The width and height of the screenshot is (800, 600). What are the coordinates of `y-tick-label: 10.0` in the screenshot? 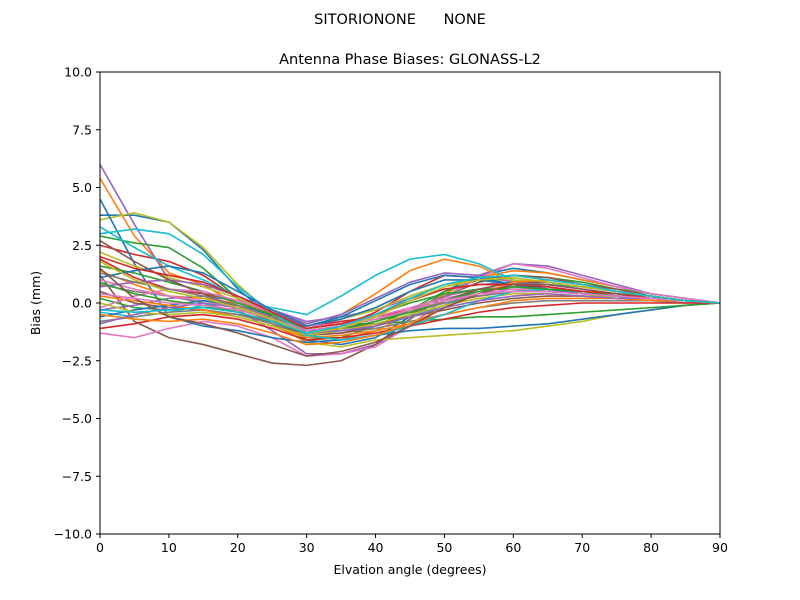 It's located at (78, 72).